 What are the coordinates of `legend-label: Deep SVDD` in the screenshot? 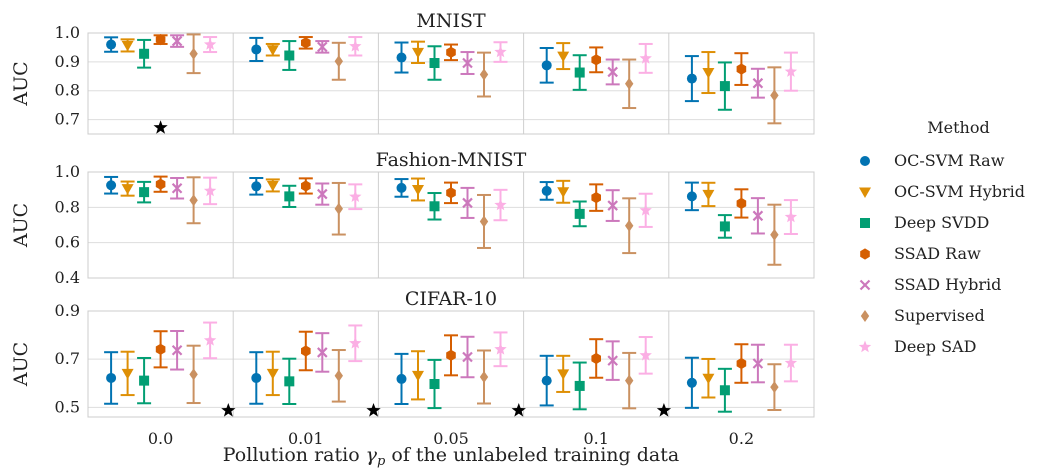 It's located at (942, 222).